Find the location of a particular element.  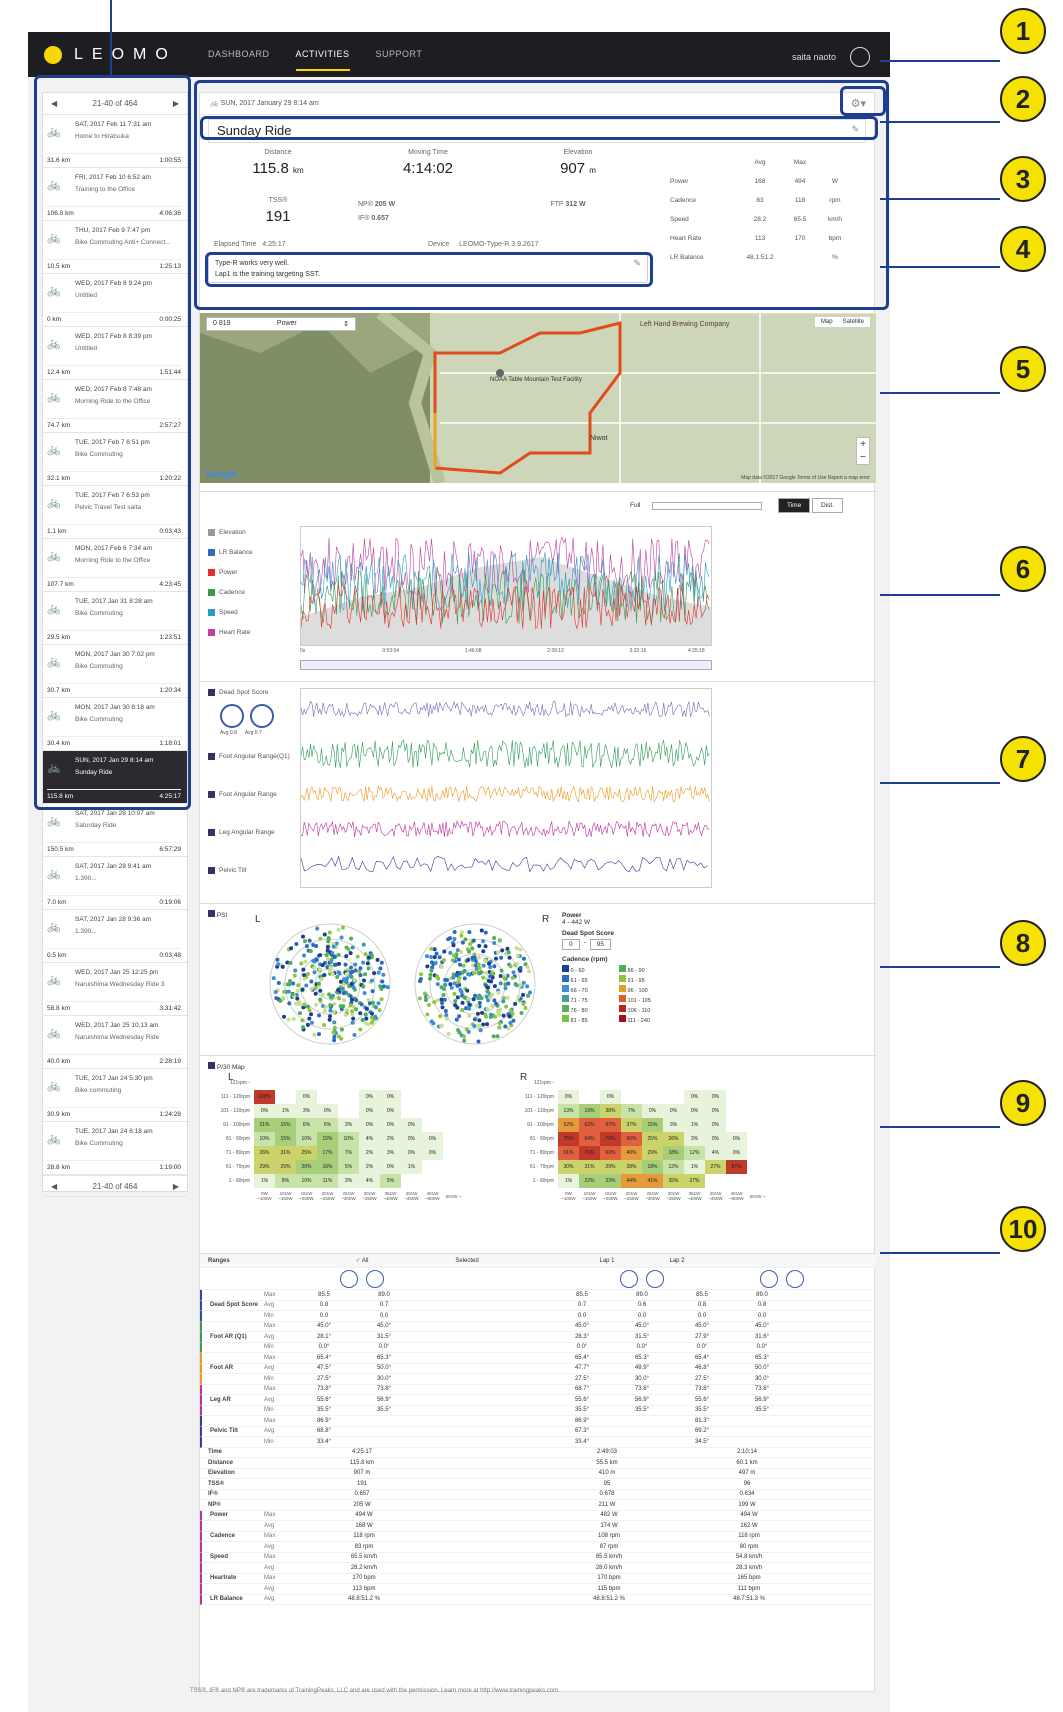

edit-pencil-icon: ✎ is located at coordinates (855, 129).